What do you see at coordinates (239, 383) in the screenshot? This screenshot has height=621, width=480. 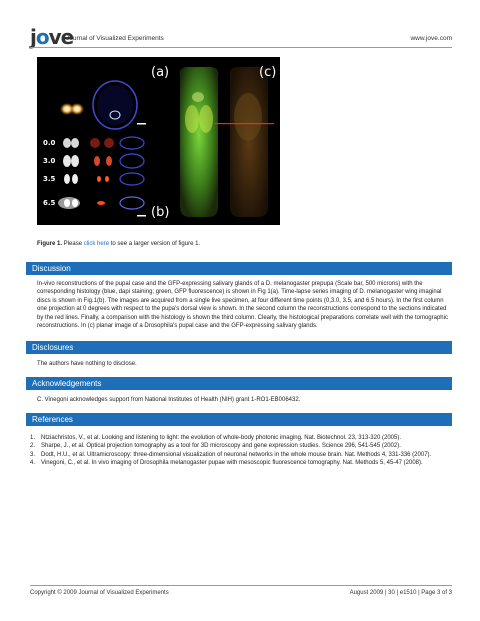 I see `section-header-acknowledgements: Acknowledgements` at bounding box center [239, 383].